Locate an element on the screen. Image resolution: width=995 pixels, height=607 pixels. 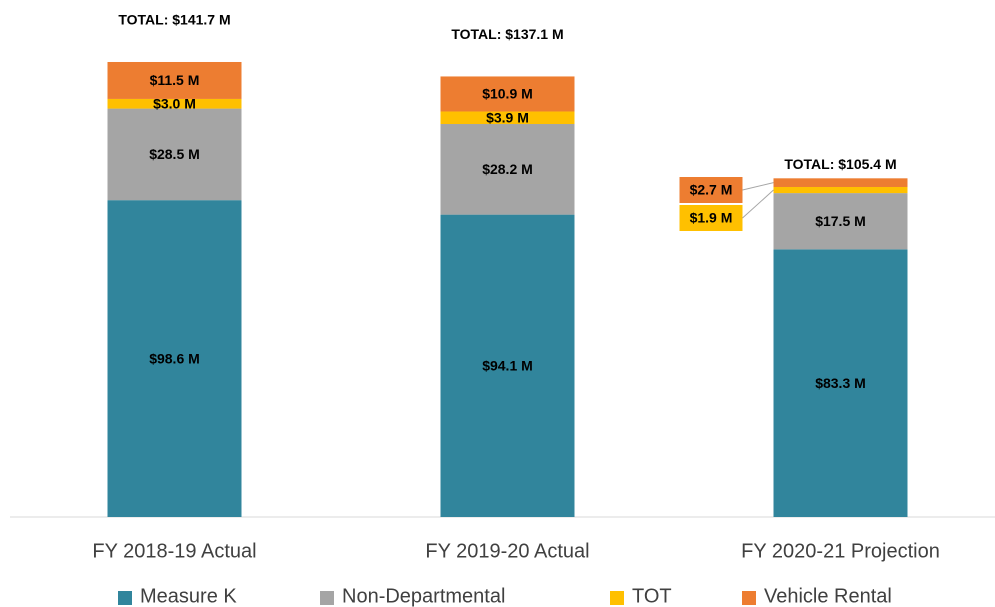
legend-label: Measure K is located at coordinates (188, 596).